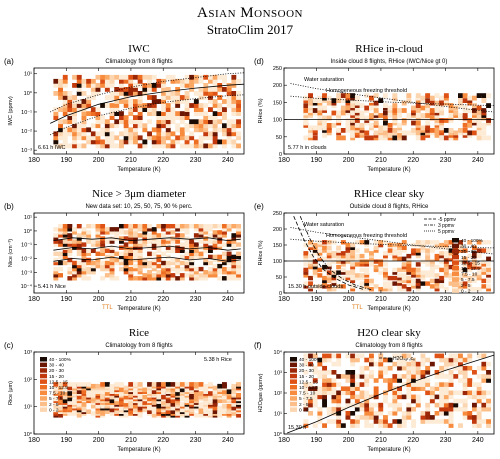  What do you see at coordinates (139, 194) in the screenshot?
I see `panel-title: Nice > 3μm diameter` at bounding box center [139, 194].